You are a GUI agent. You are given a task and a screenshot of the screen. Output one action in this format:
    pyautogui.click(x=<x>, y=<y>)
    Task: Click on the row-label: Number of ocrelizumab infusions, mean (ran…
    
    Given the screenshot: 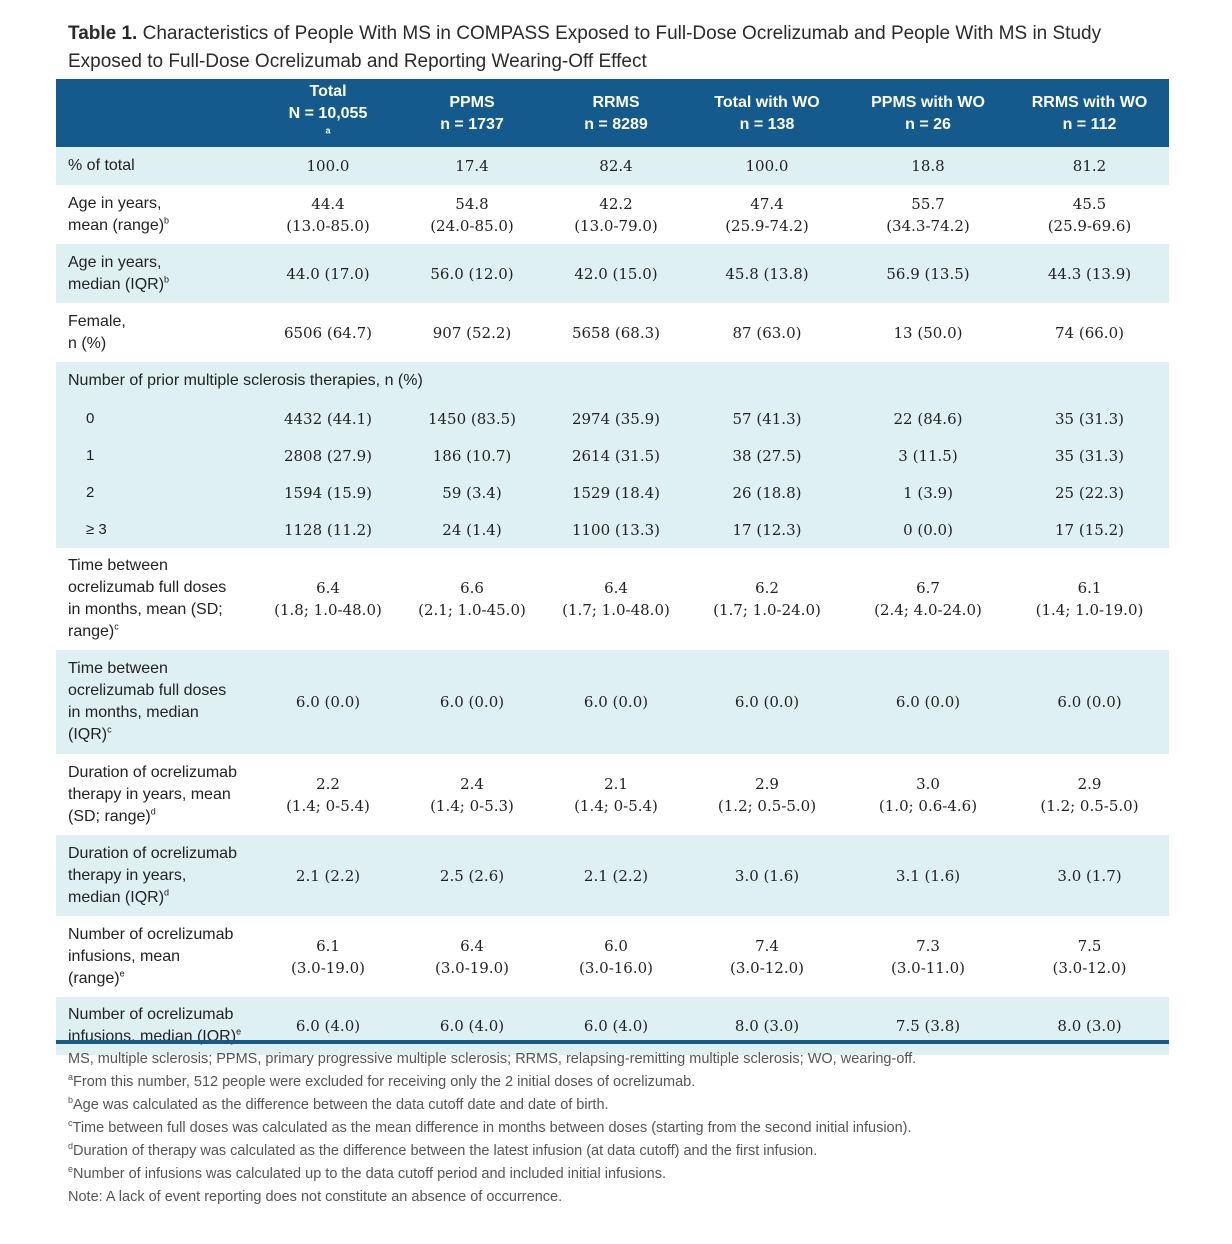 What is the action you would take?
    pyautogui.click(x=151, y=956)
    